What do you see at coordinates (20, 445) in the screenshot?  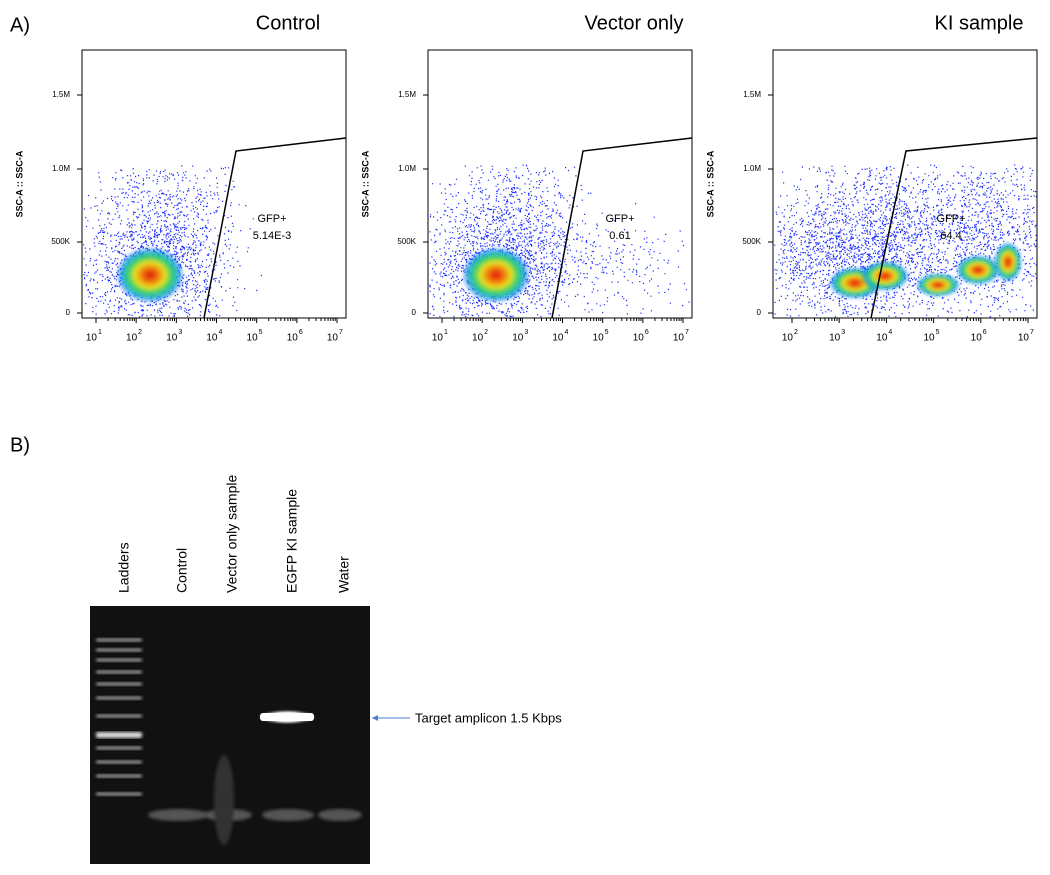 I see `panel-label: B)` at bounding box center [20, 445].